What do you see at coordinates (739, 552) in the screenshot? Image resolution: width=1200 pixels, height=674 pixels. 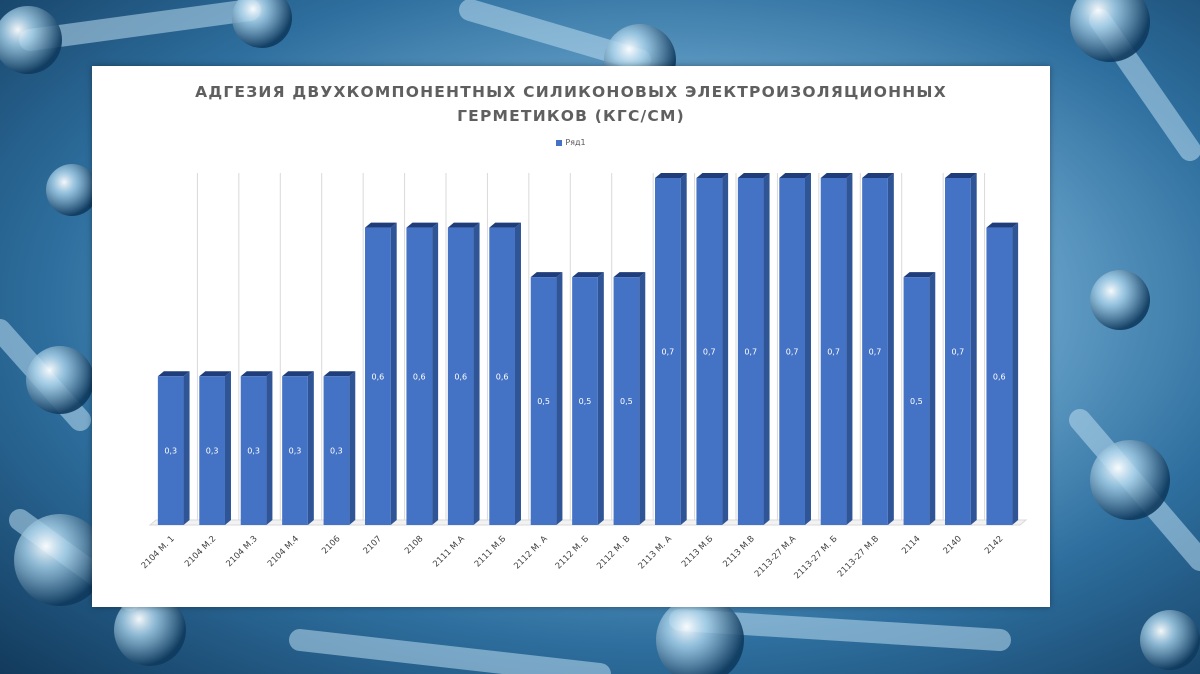 I see `x-tick-label: 2113 М.В` at bounding box center [739, 552].